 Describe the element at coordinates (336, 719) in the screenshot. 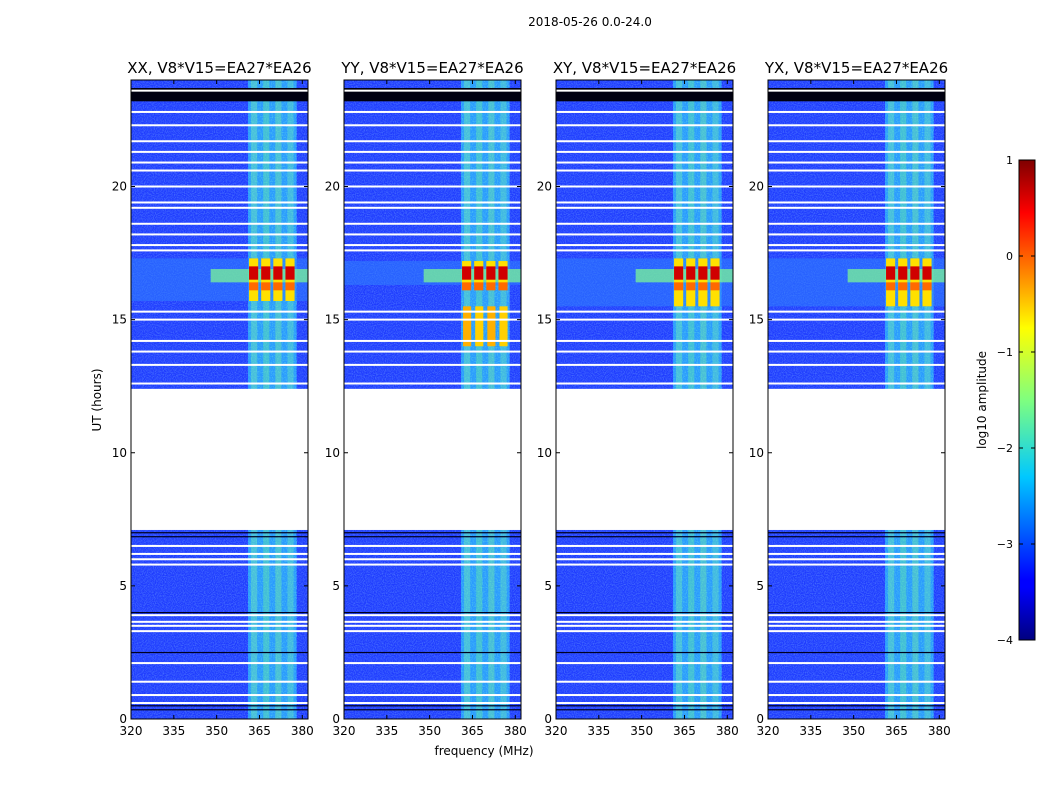

I see `y-tick-label: 0` at that location.